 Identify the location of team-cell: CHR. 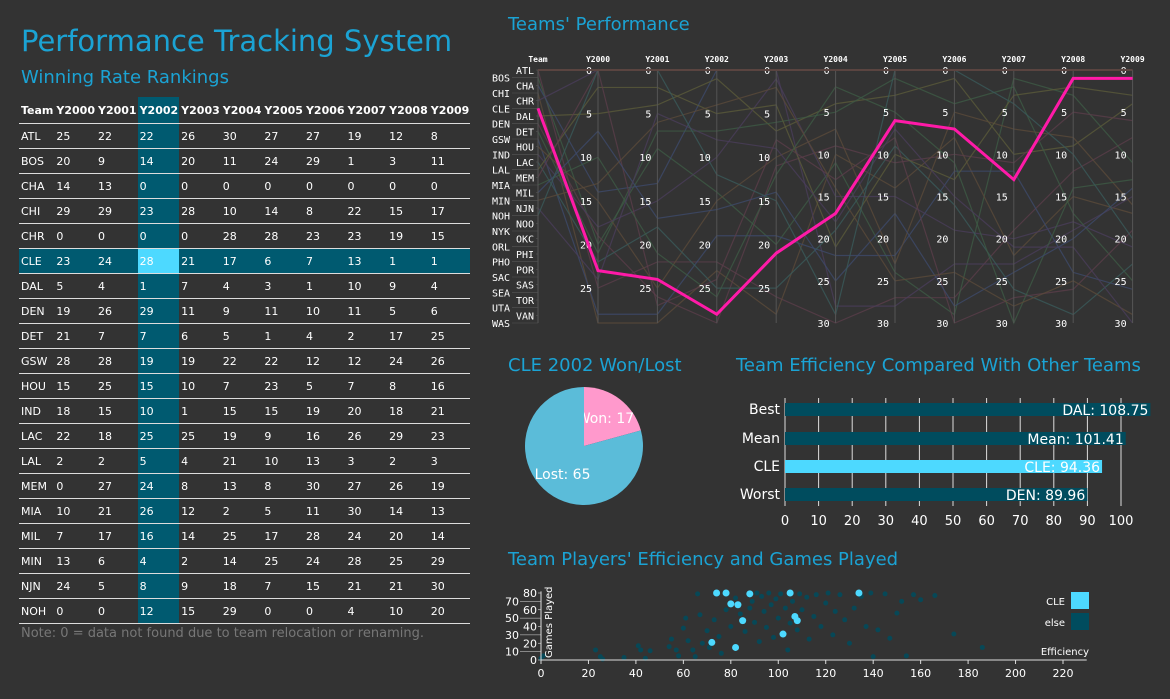
(37, 236).